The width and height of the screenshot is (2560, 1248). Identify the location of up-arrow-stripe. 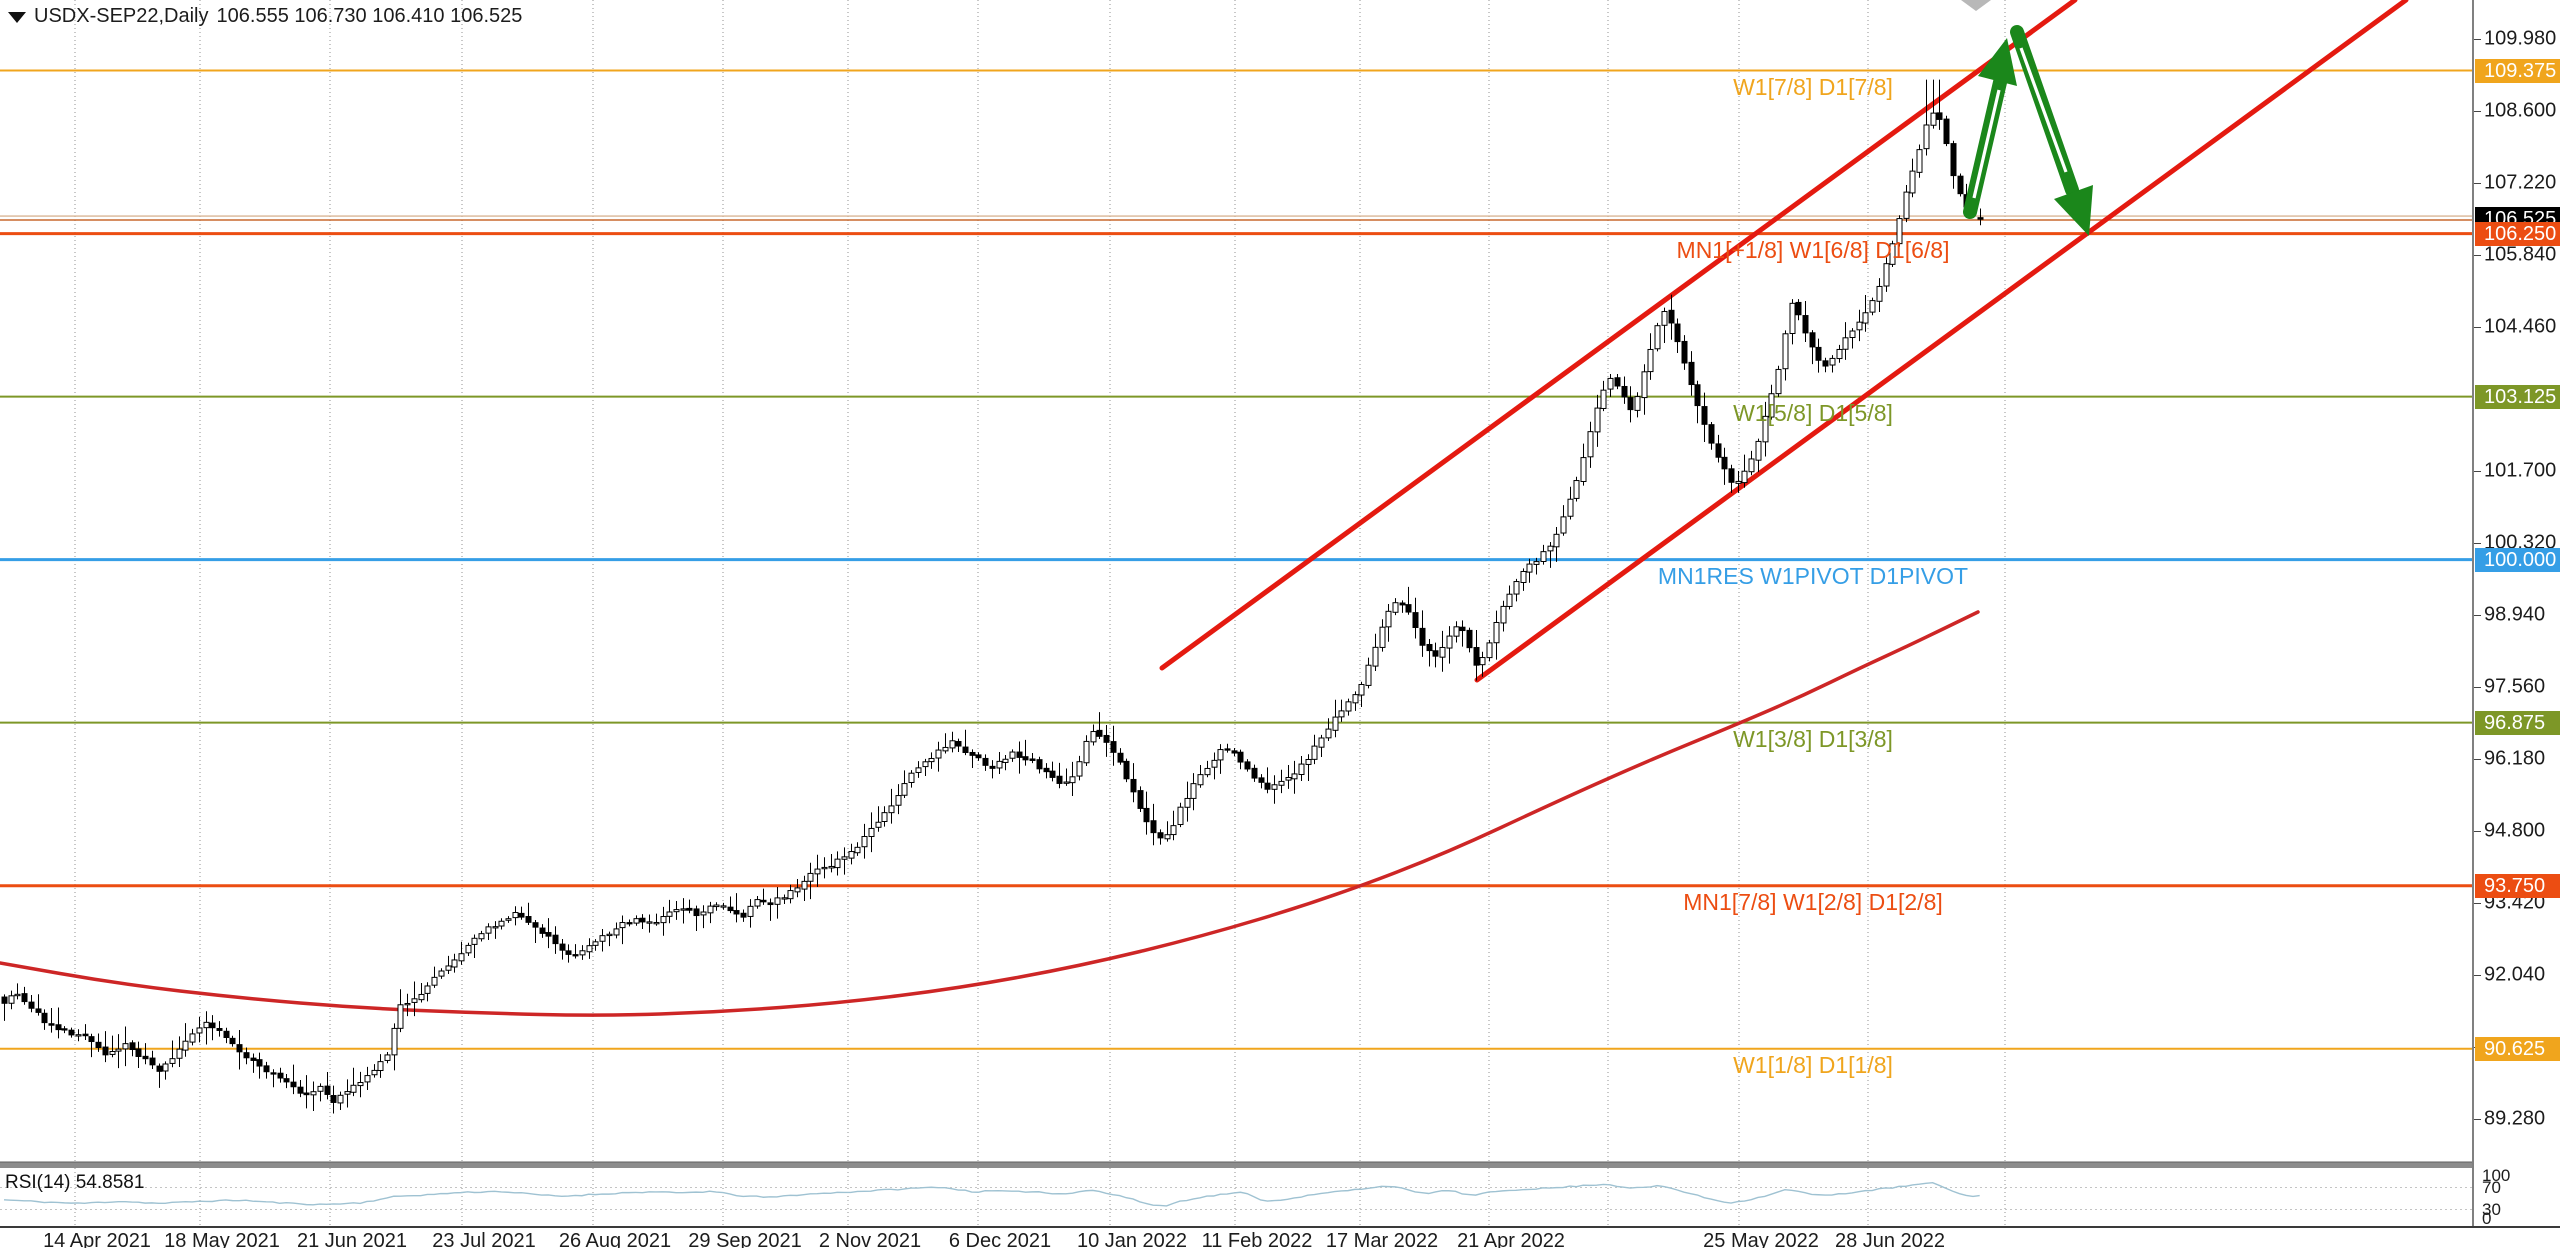
(1986, 144).